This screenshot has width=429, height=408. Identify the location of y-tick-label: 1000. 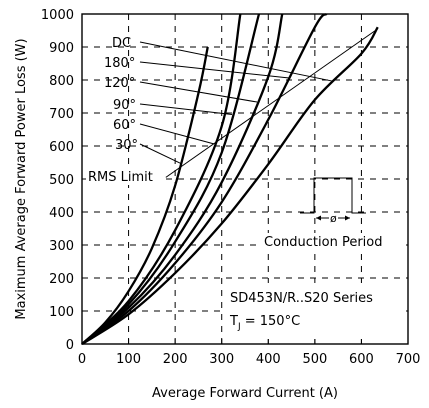
(57, 15).